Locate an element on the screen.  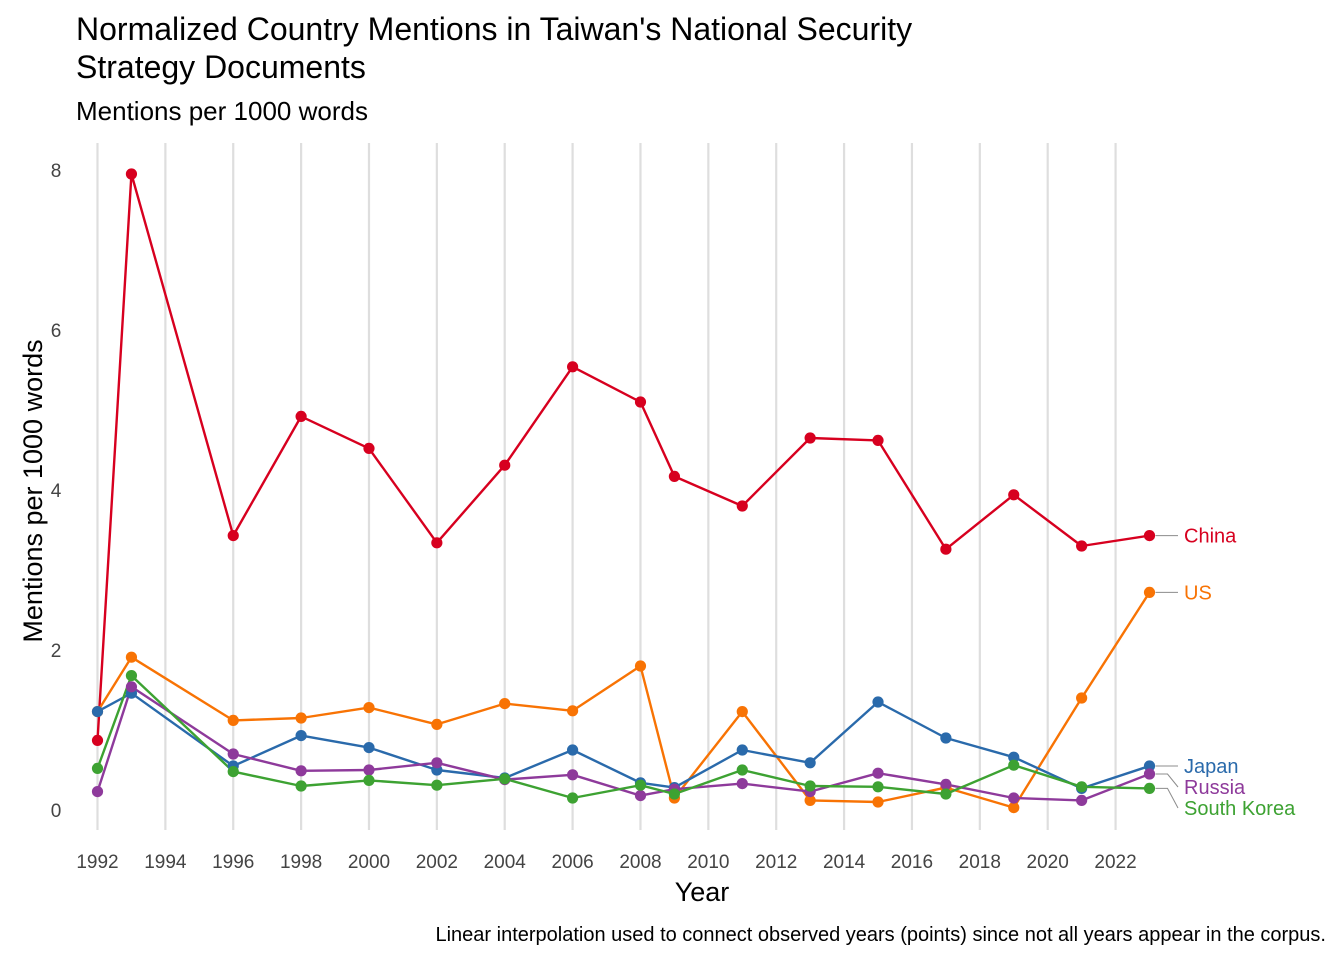
x-tick-label: 2000 is located at coordinates (369, 862).